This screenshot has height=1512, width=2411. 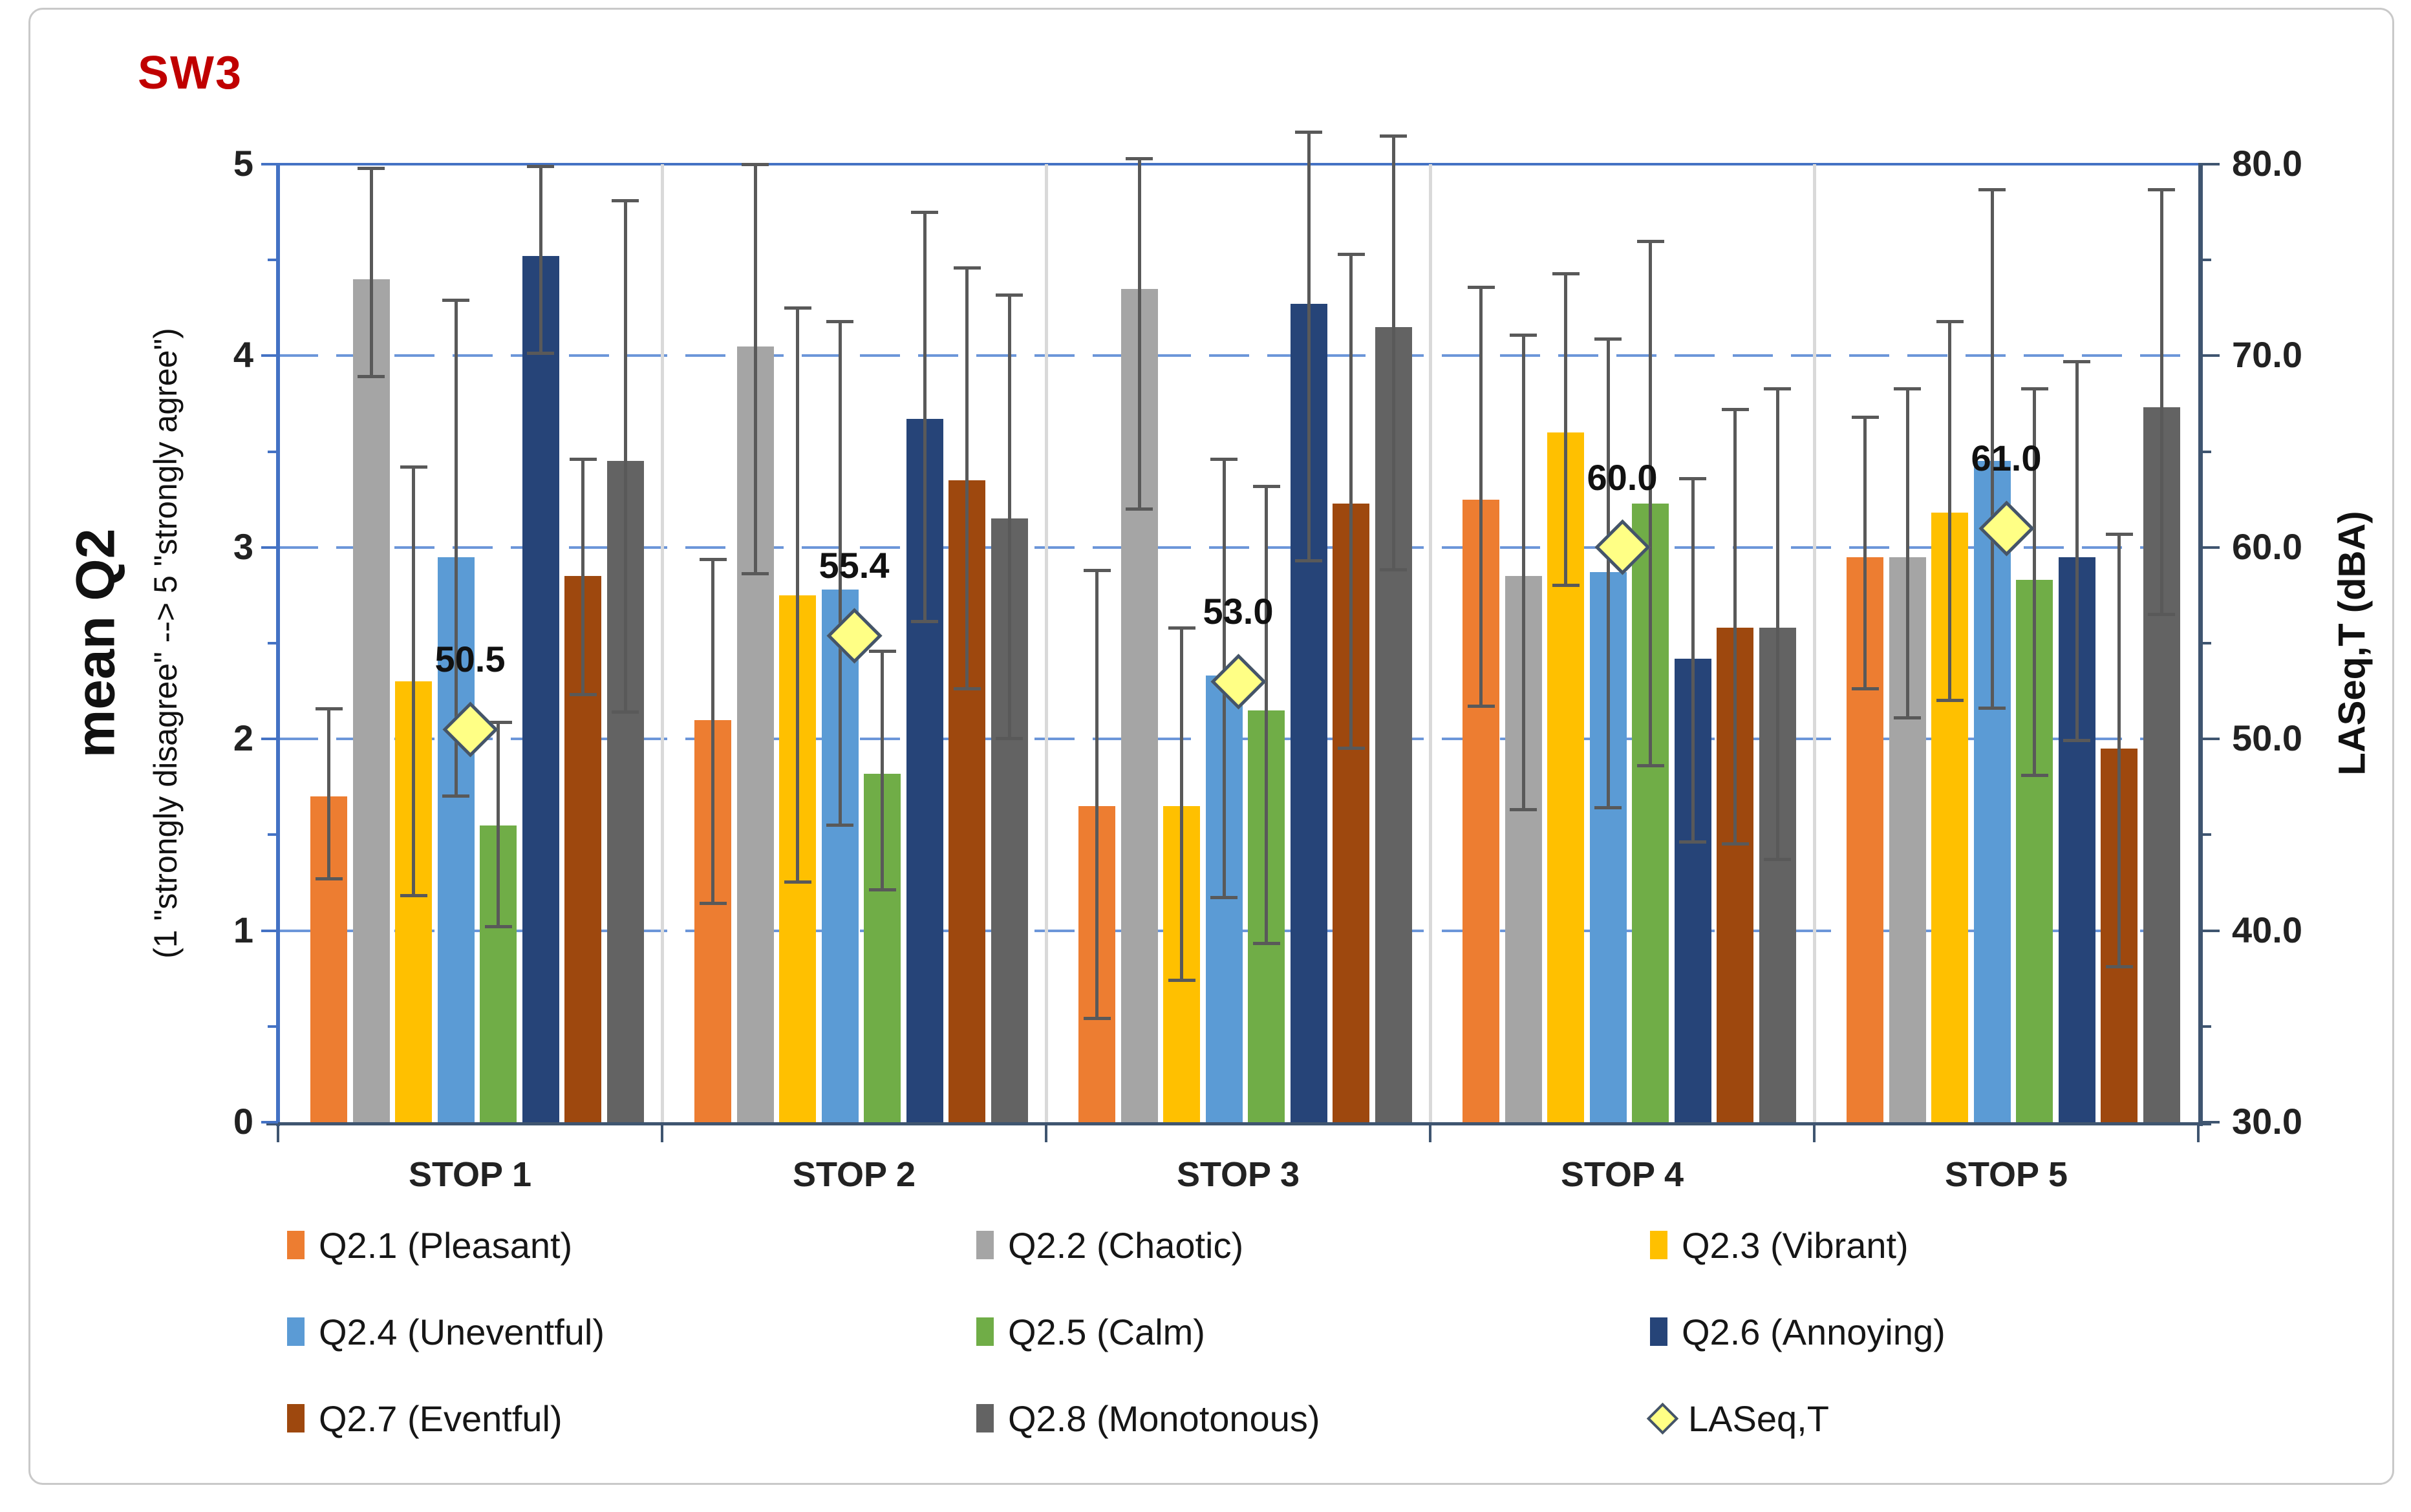 What do you see at coordinates (470, 659) in the screenshot?
I see `laseq-data-label: 50.5` at bounding box center [470, 659].